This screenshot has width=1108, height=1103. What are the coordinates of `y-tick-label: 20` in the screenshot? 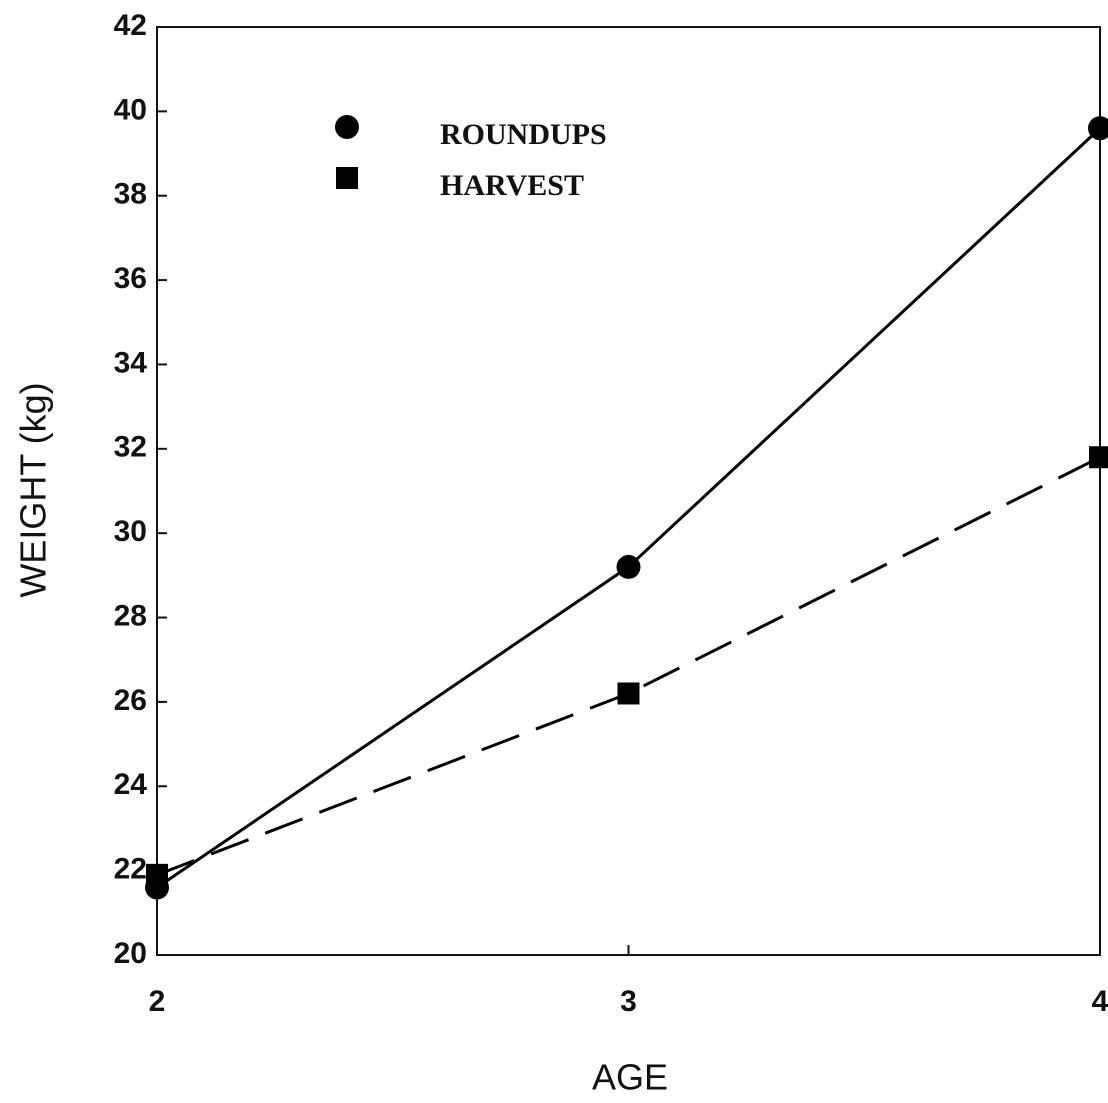 It's located at (130, 953).